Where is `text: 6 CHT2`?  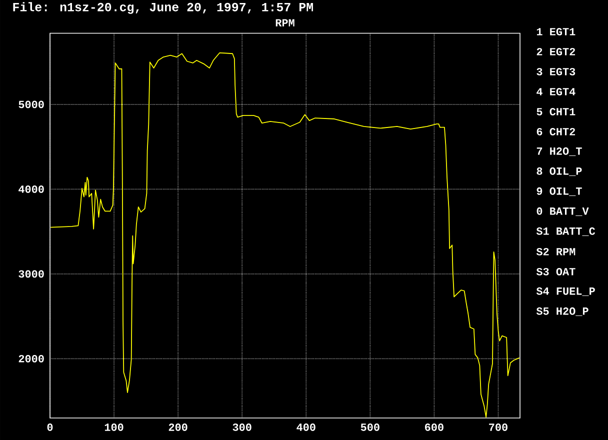
text: 6 CHT2 is located at coordinates (556, 132).